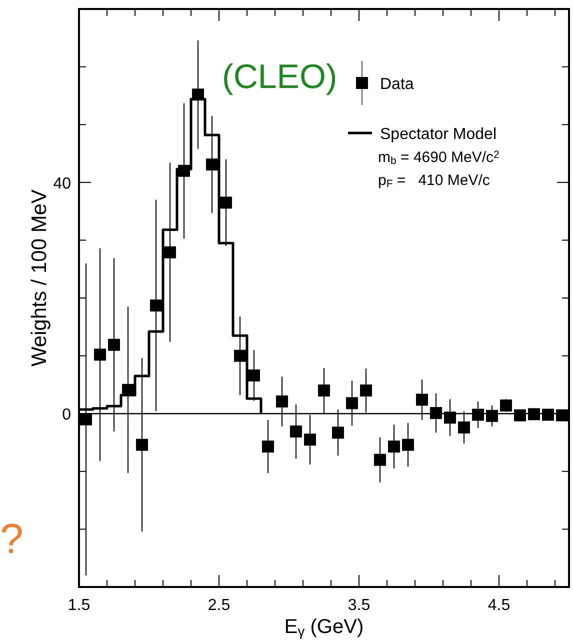 The image size is (573, 643). Describe the element at coordinates (39, 278) in the screenshot. I see `y-axis-title: Weights / 100 MeV` at that location.